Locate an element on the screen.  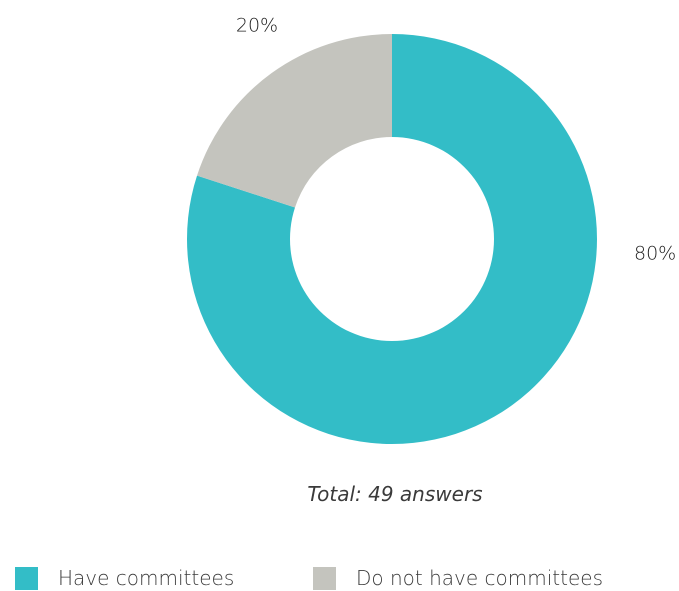
legend-item-have-committees: Have committees is located at coordinates (124, 578).